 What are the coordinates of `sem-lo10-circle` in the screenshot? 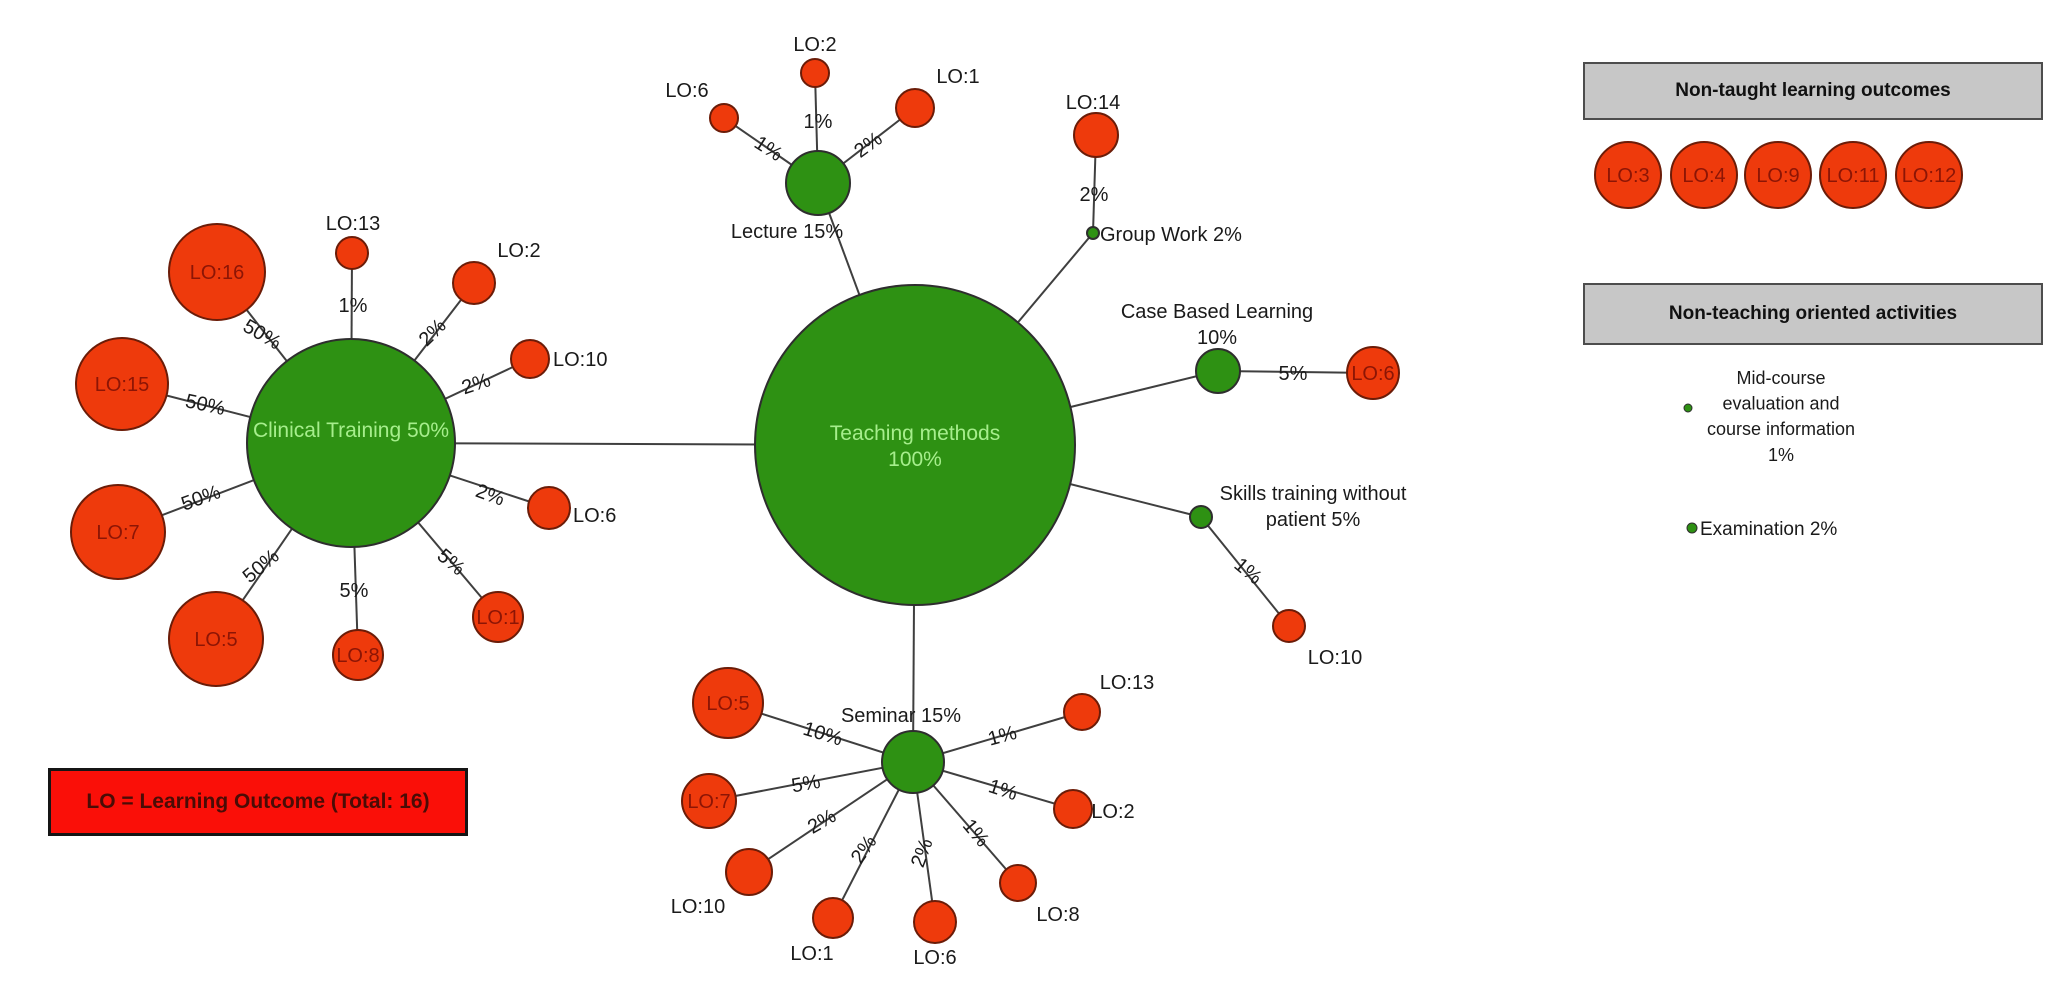 It's located at (749, 872).